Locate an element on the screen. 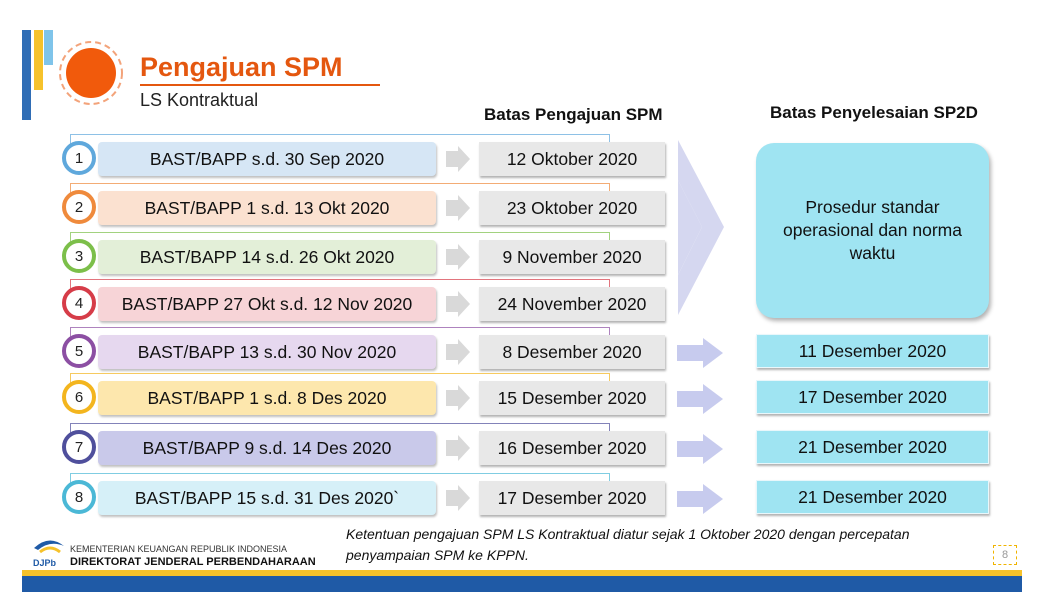 The height and width of the screenshot is (602, 1053). bast-period-label: BAST/BAPP 1 s.d. 13 Okt 2020 is located at coordinates (267, 208).